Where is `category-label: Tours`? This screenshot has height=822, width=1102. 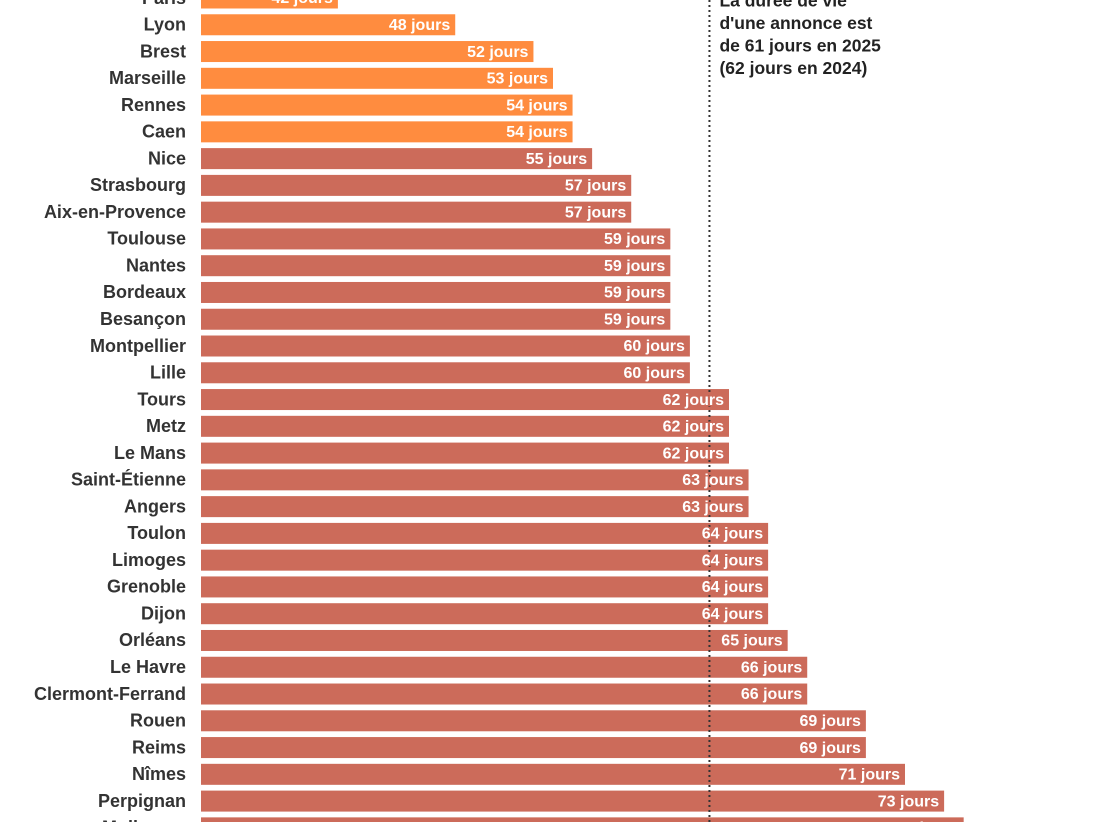 category-label: Tours is located at coordinates (161, 399).